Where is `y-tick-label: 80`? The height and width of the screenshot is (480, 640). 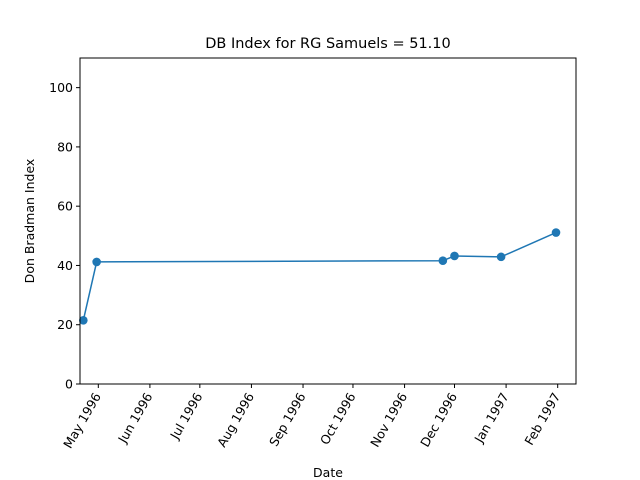 y-tick-label: 80 is located at coordinates (65, 146).